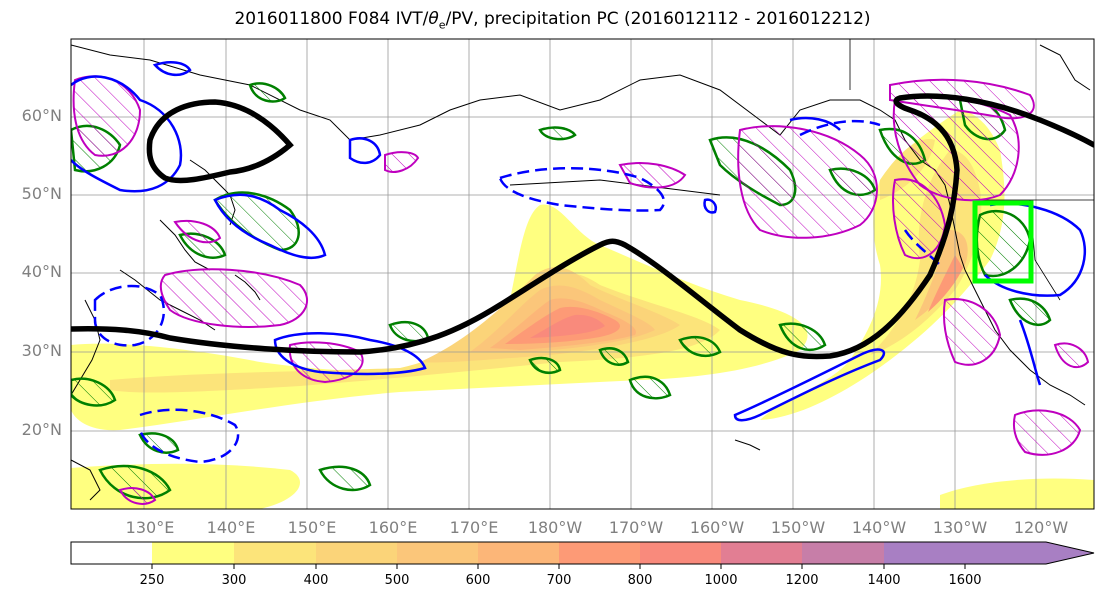 Image resolution: width=1105 pixels, height=603 pixels. Describe the element at coordinates (717, 527) in the screenshot. I see `lon-label-160w: 160°W` at that location.